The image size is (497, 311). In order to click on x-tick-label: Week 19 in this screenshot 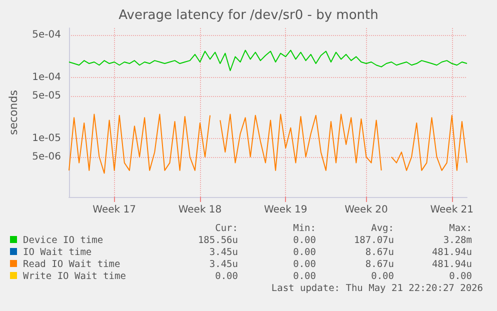, I will do `click(286, 210)`.